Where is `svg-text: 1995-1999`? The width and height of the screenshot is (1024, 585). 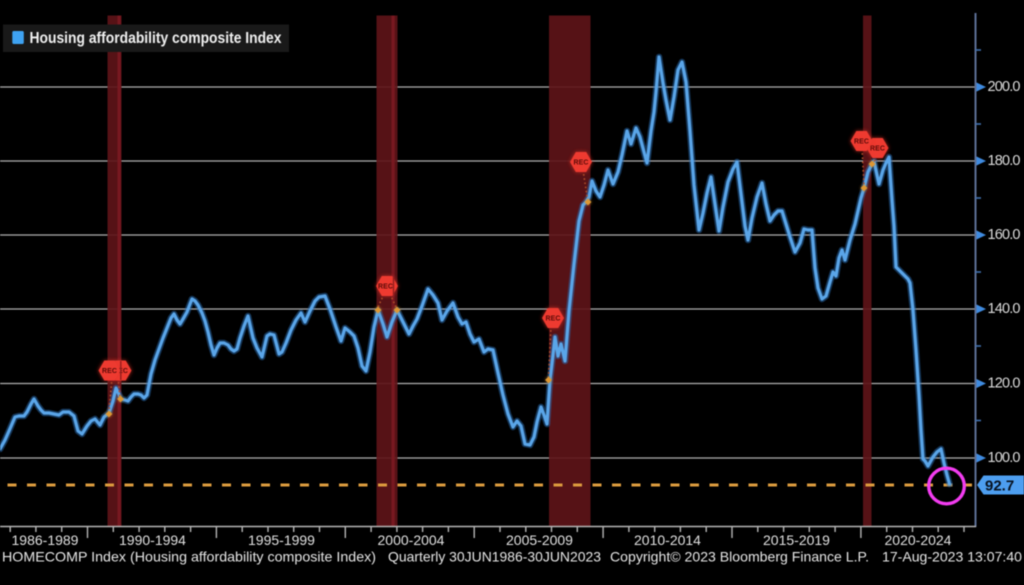
svg-text: 1995-1999 is located at coordinates (281, 540).